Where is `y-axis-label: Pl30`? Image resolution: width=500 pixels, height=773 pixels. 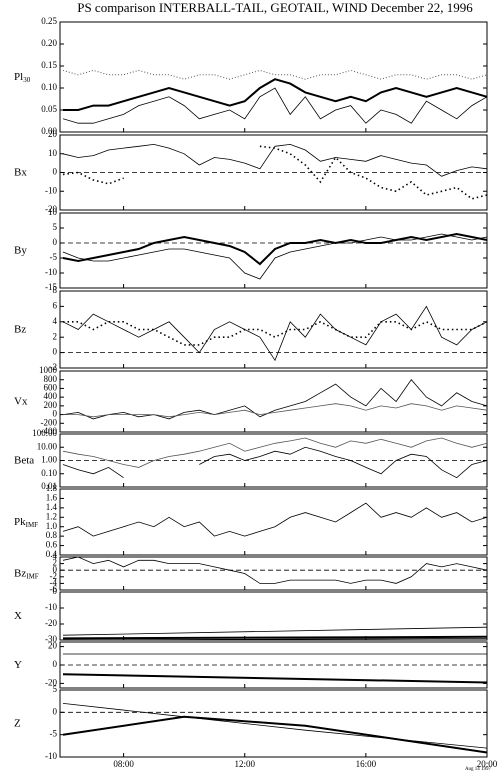
y-axis-label: Pl30 is located at coordinates (22, 77).